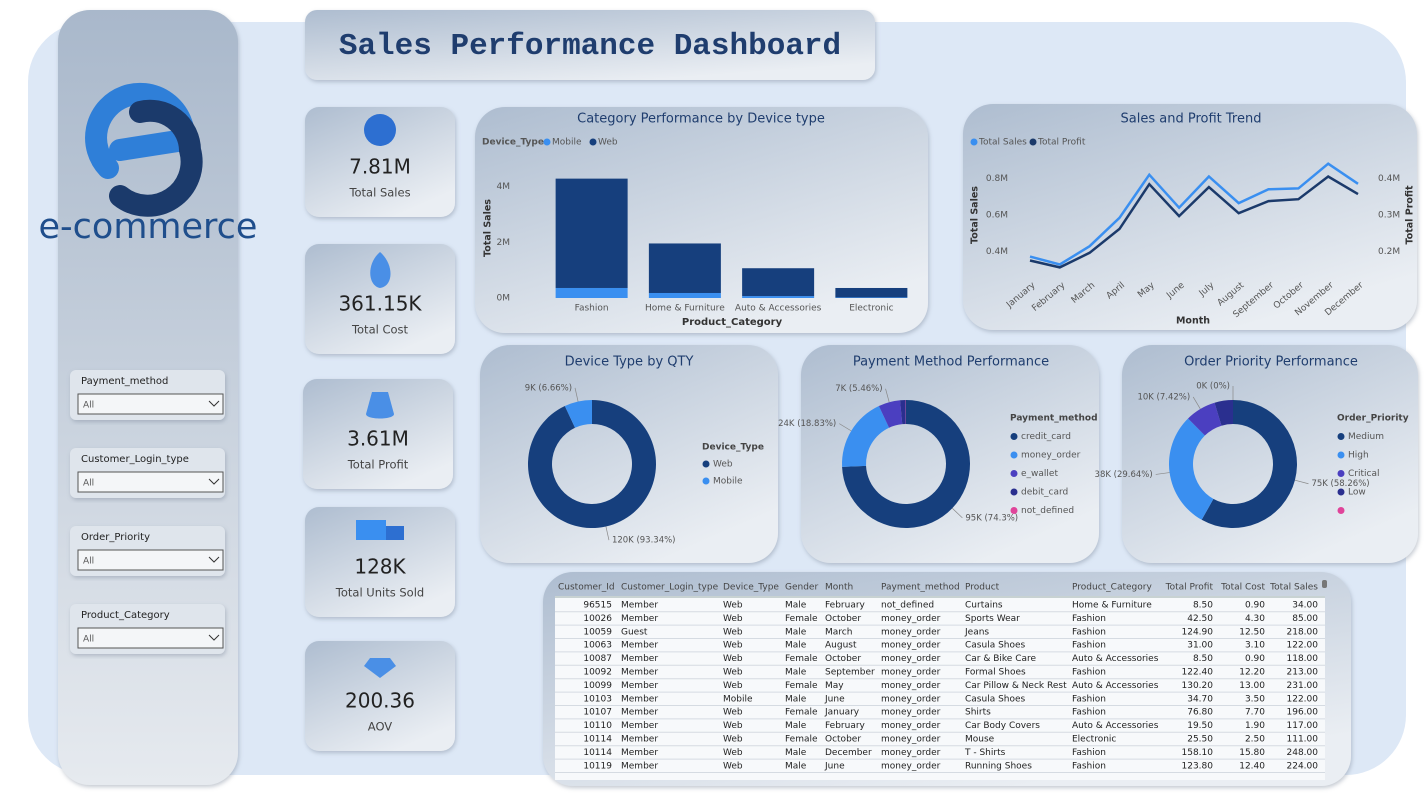  Describe the element at coordinates (751, 588) in the screenshot. I see `column-header: Device_Type` at that location.